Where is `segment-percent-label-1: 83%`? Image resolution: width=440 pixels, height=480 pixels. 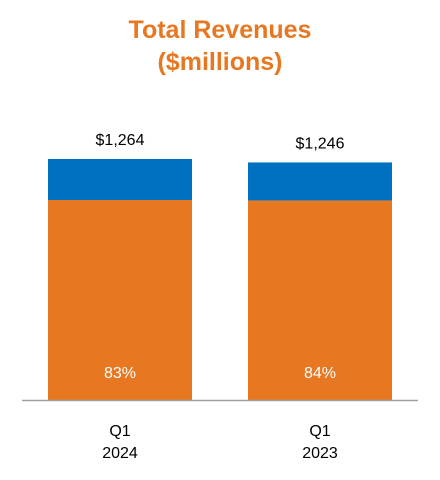
segment-percent-label-1: 83% is located at coordinates (120, 373).